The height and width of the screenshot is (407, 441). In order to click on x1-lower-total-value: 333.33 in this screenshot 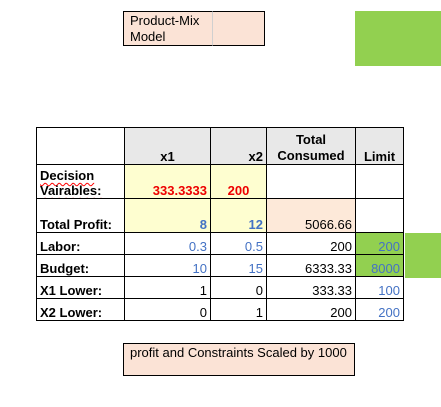, I will do `click(311, 287)`.